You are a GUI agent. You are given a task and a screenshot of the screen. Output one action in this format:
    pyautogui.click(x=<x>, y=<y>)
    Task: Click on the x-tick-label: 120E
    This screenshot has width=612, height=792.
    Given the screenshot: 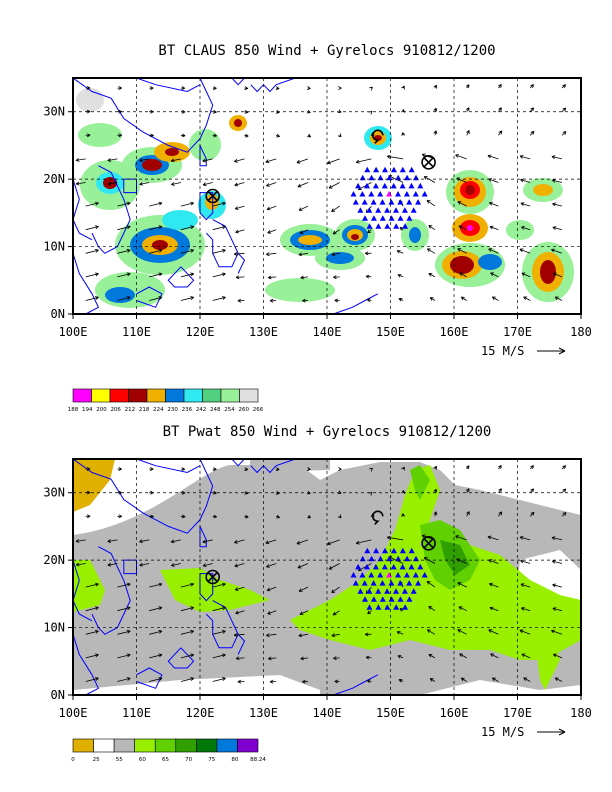 What is the action you would take?
    pyautogui.click(x=200, y=713)
    